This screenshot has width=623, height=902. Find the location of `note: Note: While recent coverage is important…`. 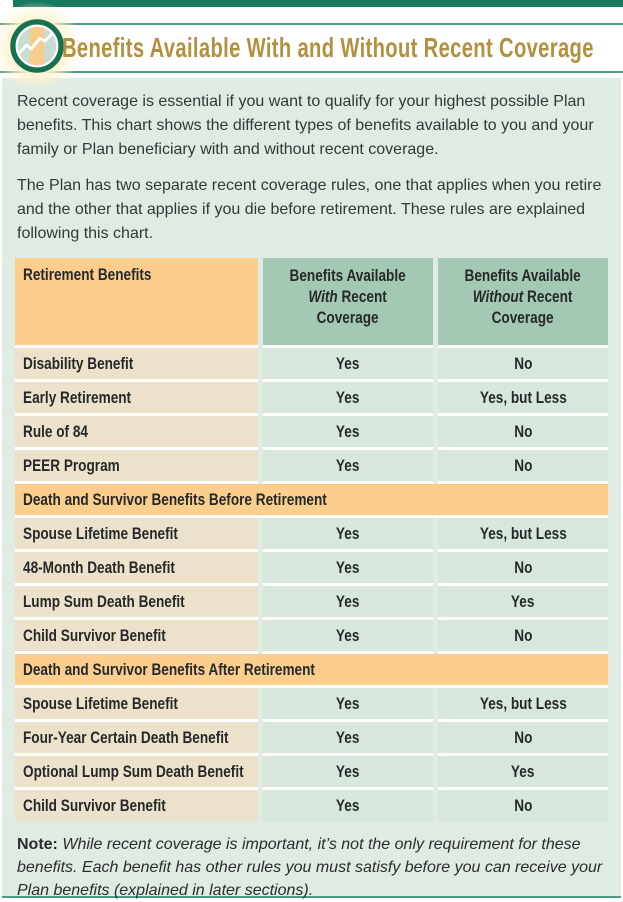

note: Note: While recent coverage is important… is located at coordinates (311, 867).